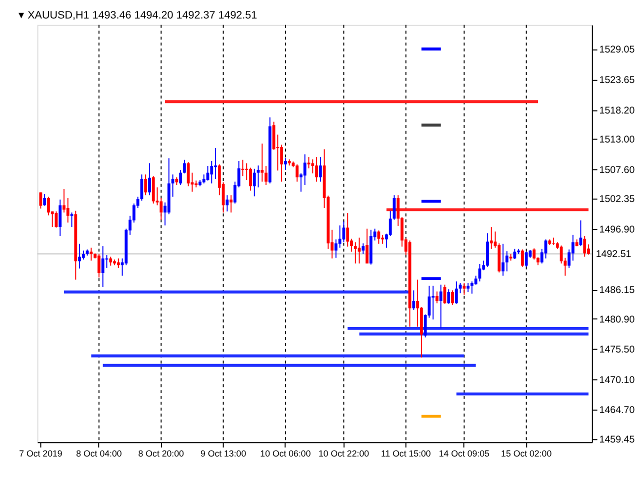  What do you see at coordinates (614, 254) in the screenshot?
I see `ref-line-label: 1492.51` at bounding box center [614, 254].